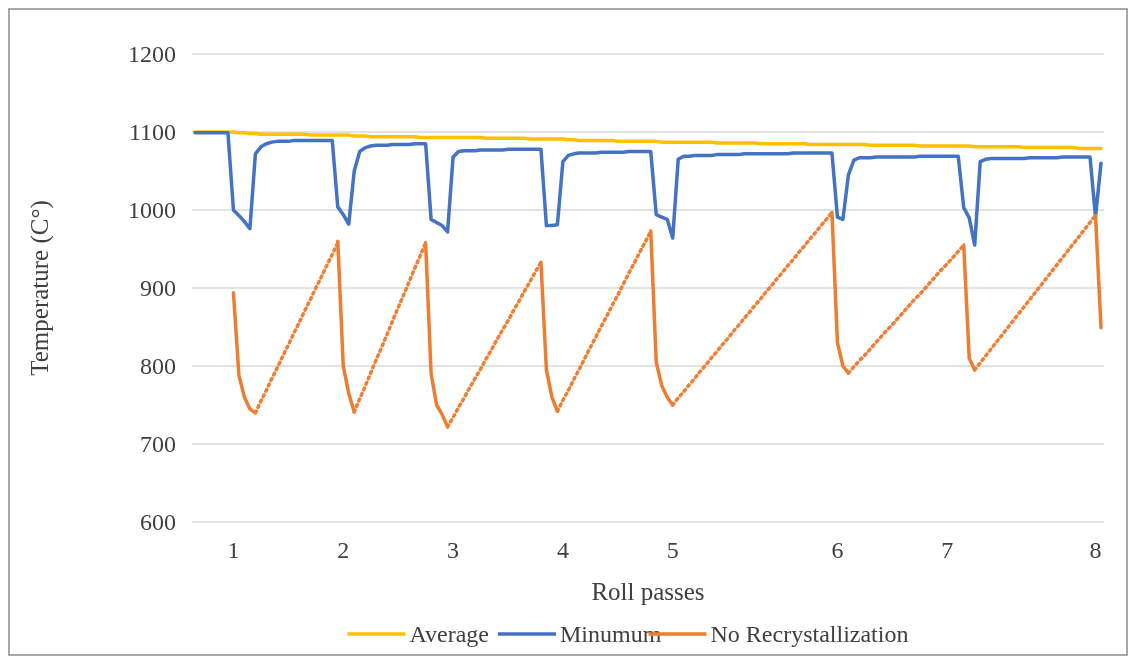 The width and height of the screenshot is (1136, 664). I want to click on y-tick-label: 700, so click(158, 444).